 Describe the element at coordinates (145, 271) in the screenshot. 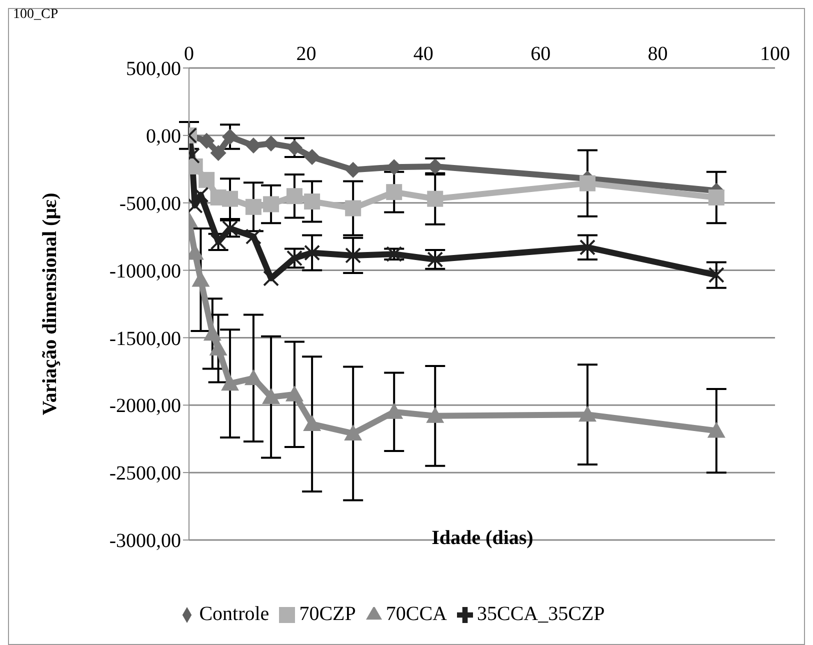

I see `y-tick-label: -1000,00` at that location.